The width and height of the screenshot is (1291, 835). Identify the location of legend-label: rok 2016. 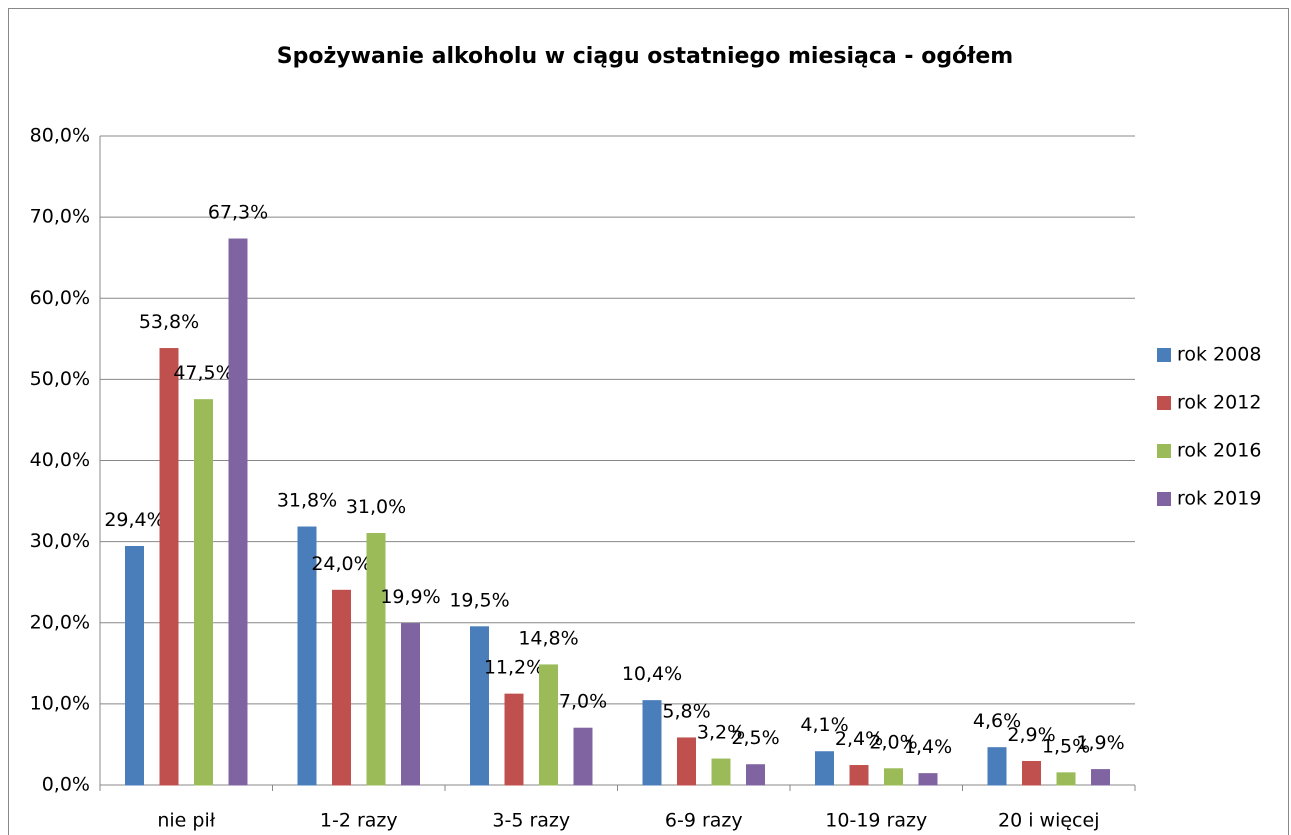
(1219, 451).